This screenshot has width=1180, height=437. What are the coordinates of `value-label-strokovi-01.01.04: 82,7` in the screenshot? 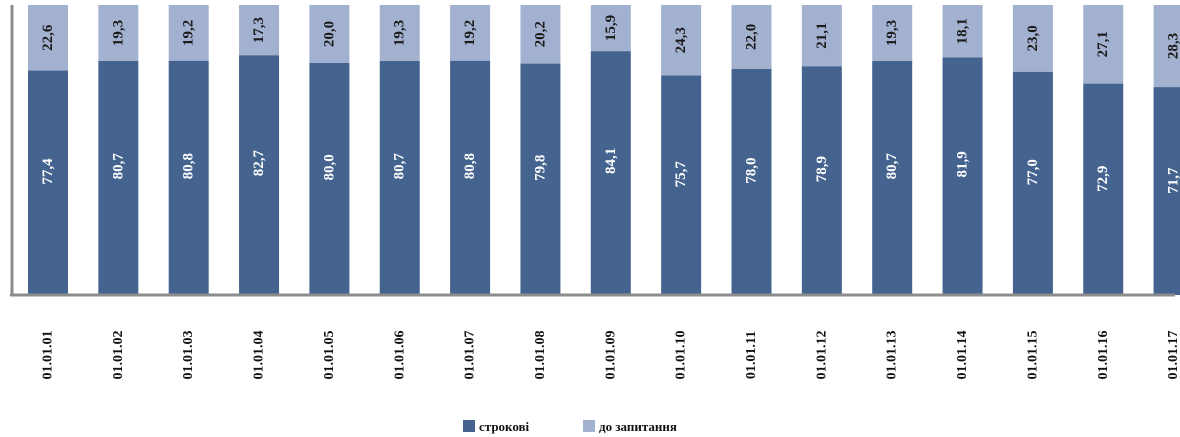 It's located at (259, 162).